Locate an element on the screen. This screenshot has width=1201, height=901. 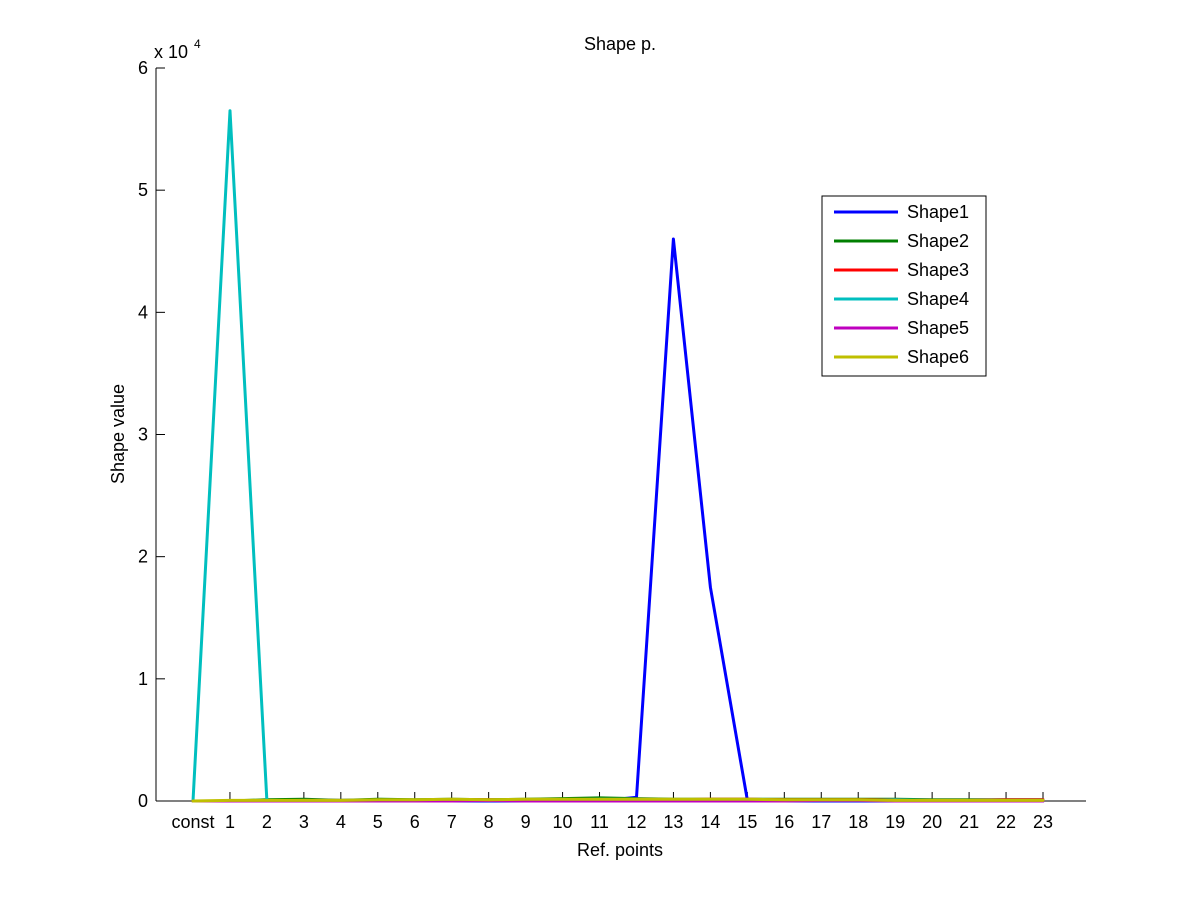
x-tick-label: 18 is located at coordinates (858, 822).